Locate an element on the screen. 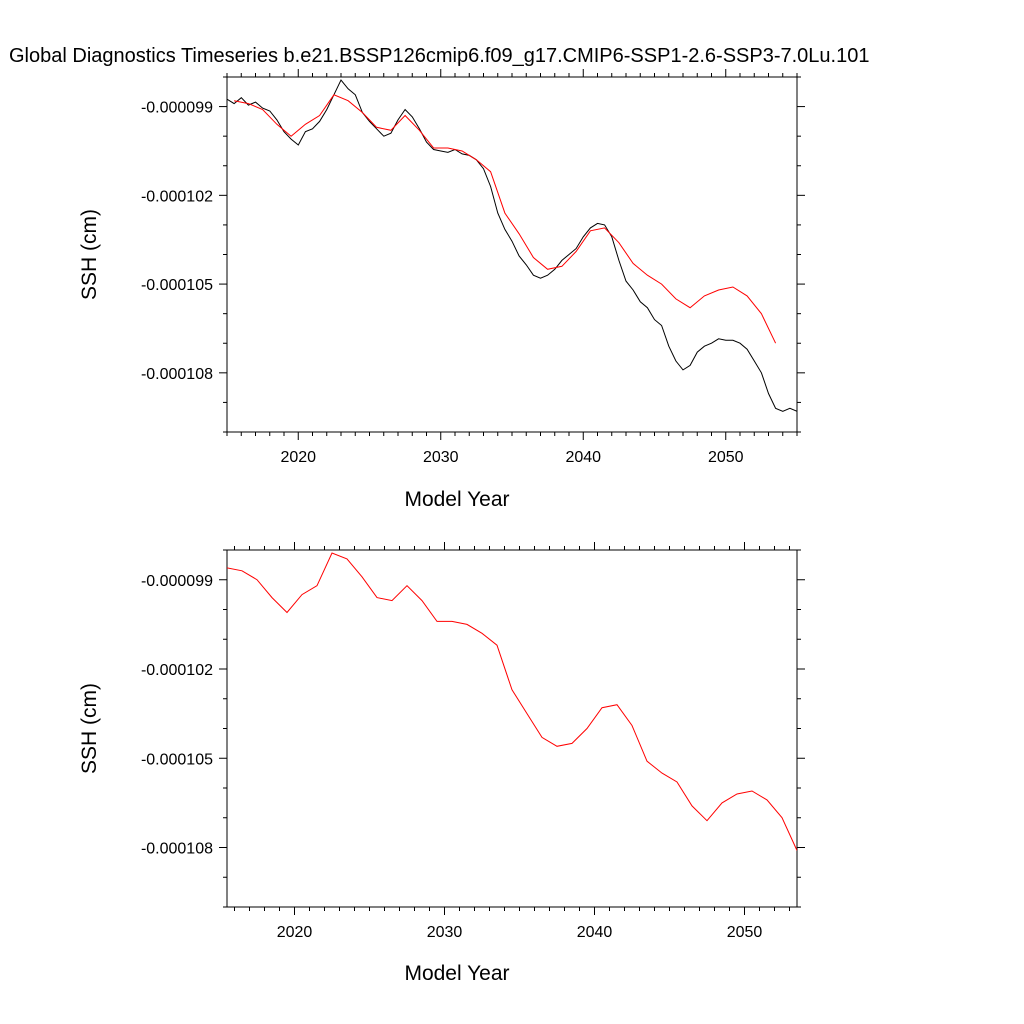 This screenshot has width=1024, height=1024. chart-bottom-x-tick-label: 2040 is located at coordinates (595, 932).